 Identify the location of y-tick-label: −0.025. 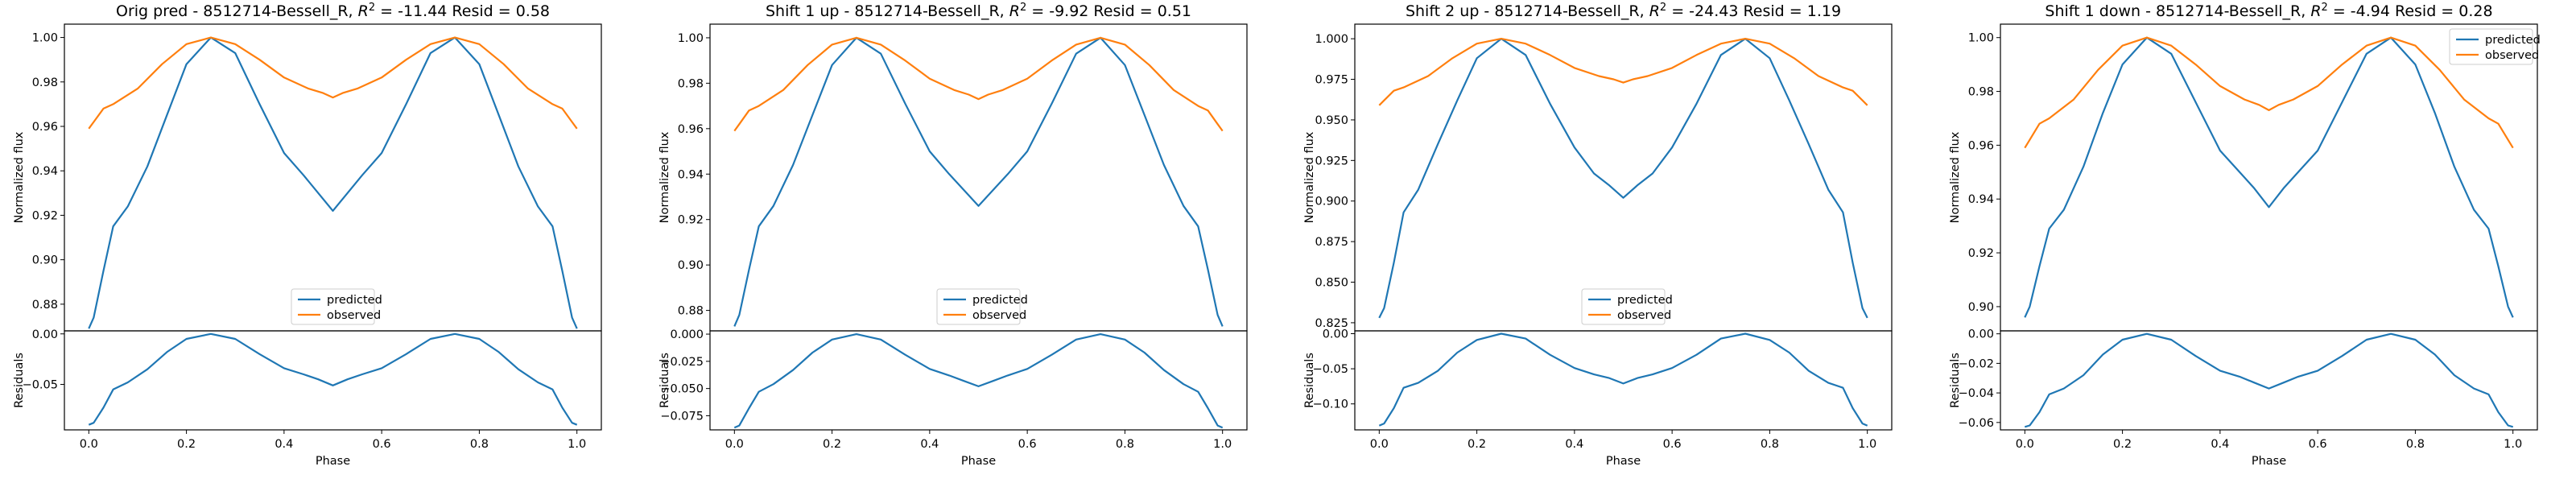
(682, 362).